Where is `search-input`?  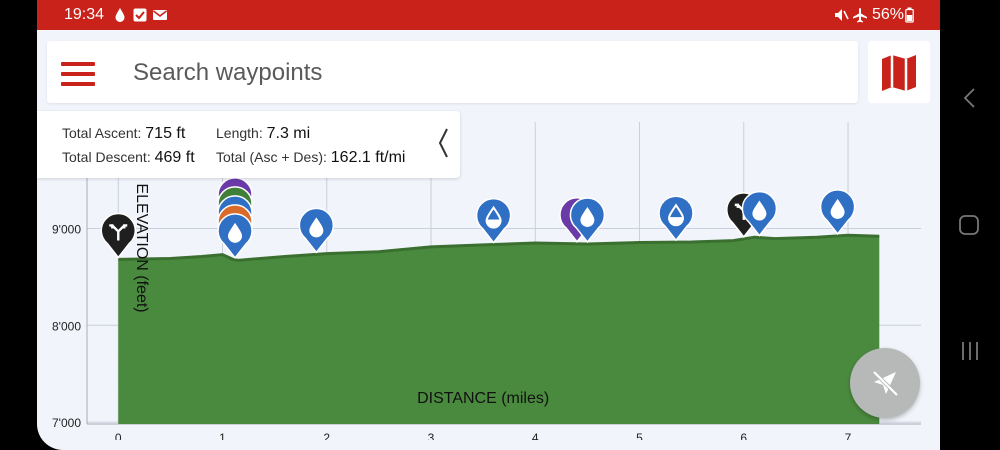
search-input is located at coordinates (483, 73).